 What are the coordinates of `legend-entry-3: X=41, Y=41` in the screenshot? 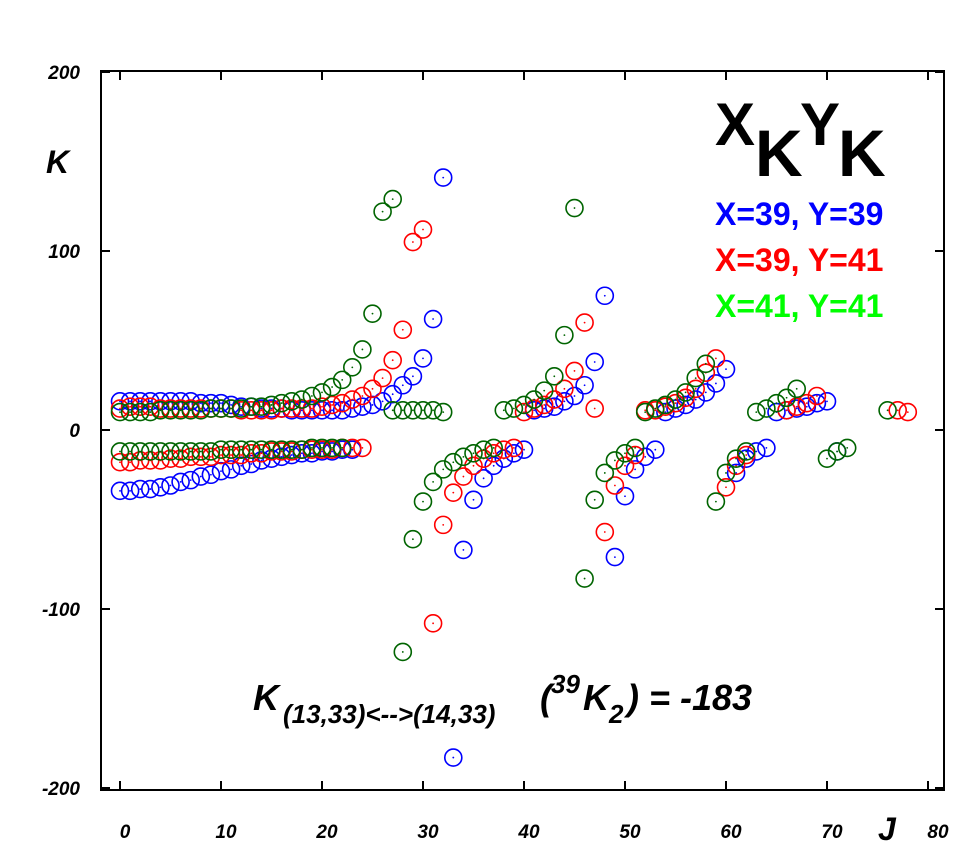 It's located at (799, 306).